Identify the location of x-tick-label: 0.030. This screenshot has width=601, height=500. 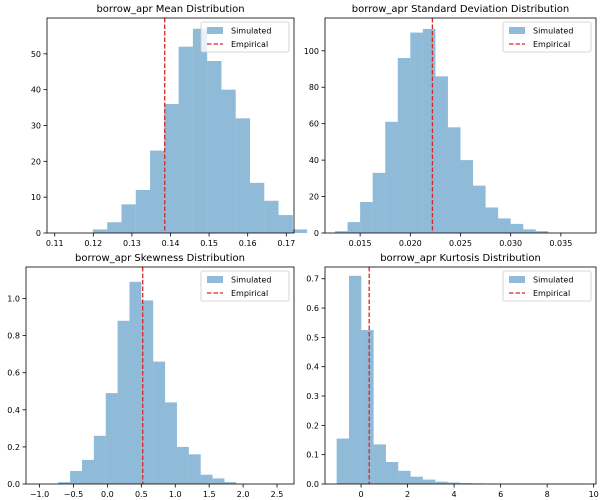
(510, 243).